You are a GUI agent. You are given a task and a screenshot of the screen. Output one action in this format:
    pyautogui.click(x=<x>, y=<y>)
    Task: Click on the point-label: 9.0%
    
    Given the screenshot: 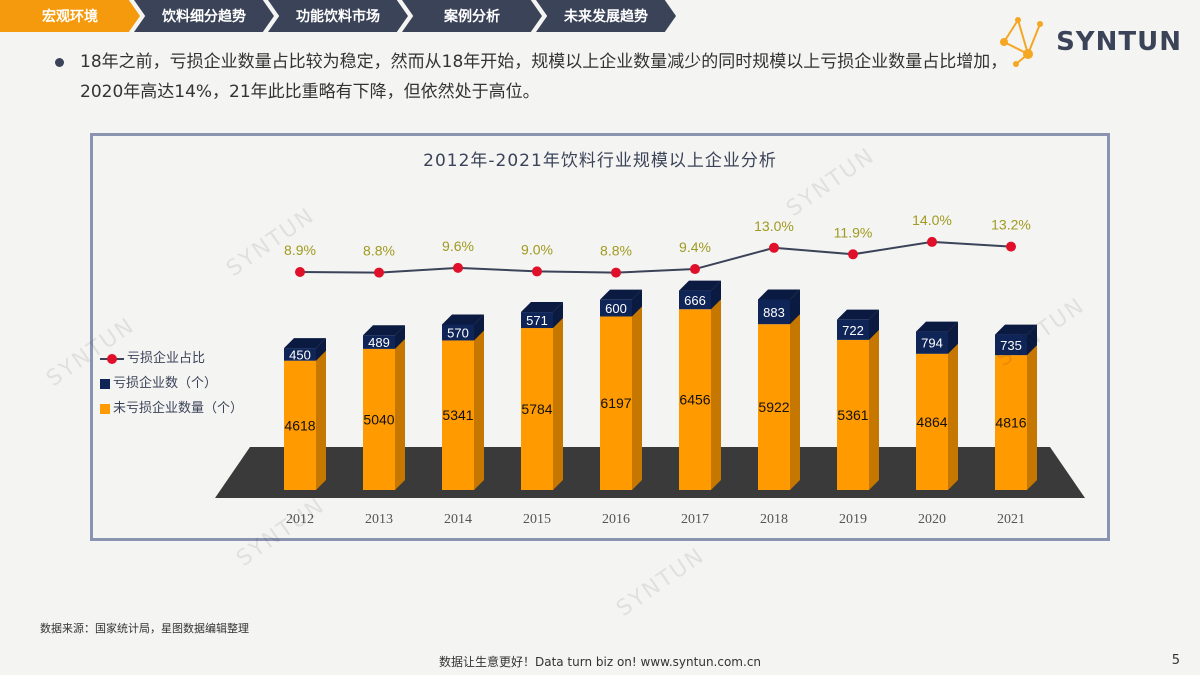 What is the action you would take?
    pyautogui.click(x=537, y=249)
    